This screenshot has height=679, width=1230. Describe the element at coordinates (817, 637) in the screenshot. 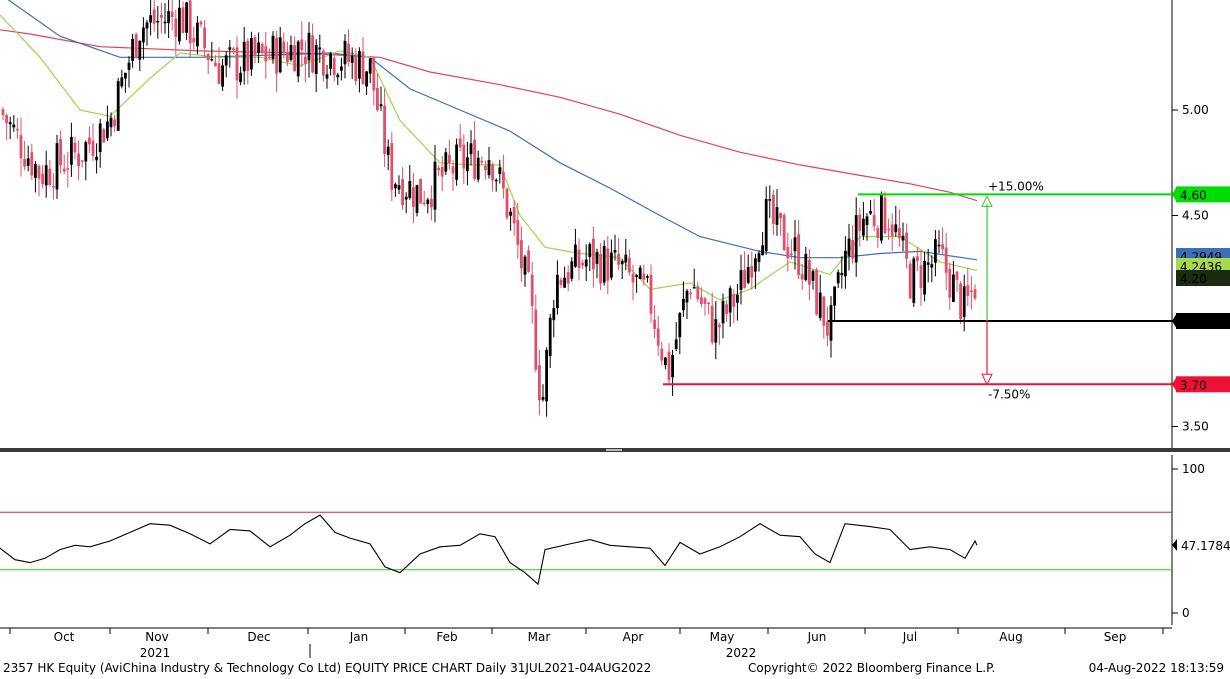

I see `x-month-Jun: Jun` at that location.